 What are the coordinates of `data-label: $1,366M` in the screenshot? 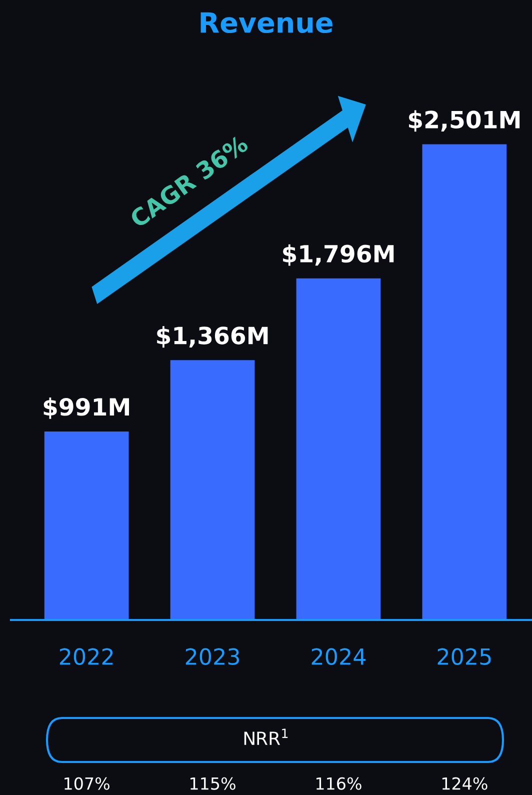 It's located at (212, 337).